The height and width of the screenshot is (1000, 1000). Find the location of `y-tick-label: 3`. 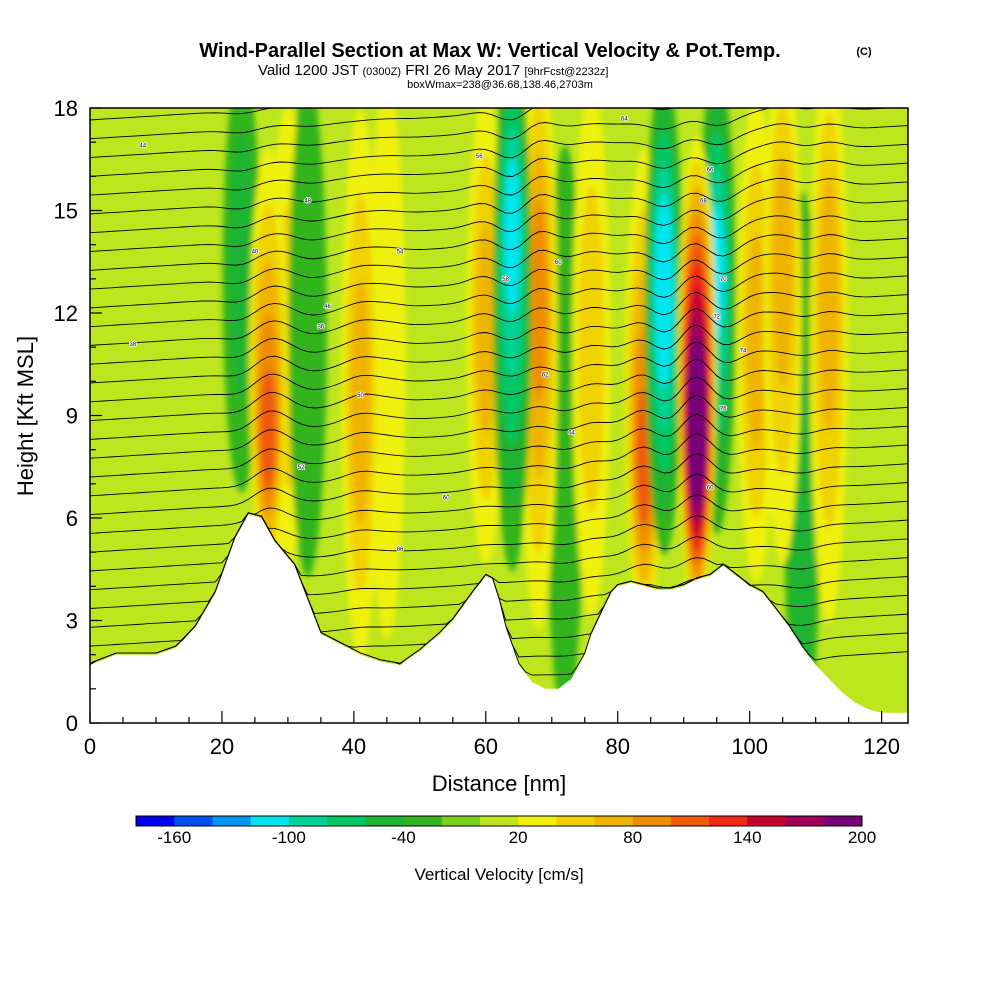

y-tick-label: 3 is located at coordinates (72, 621).